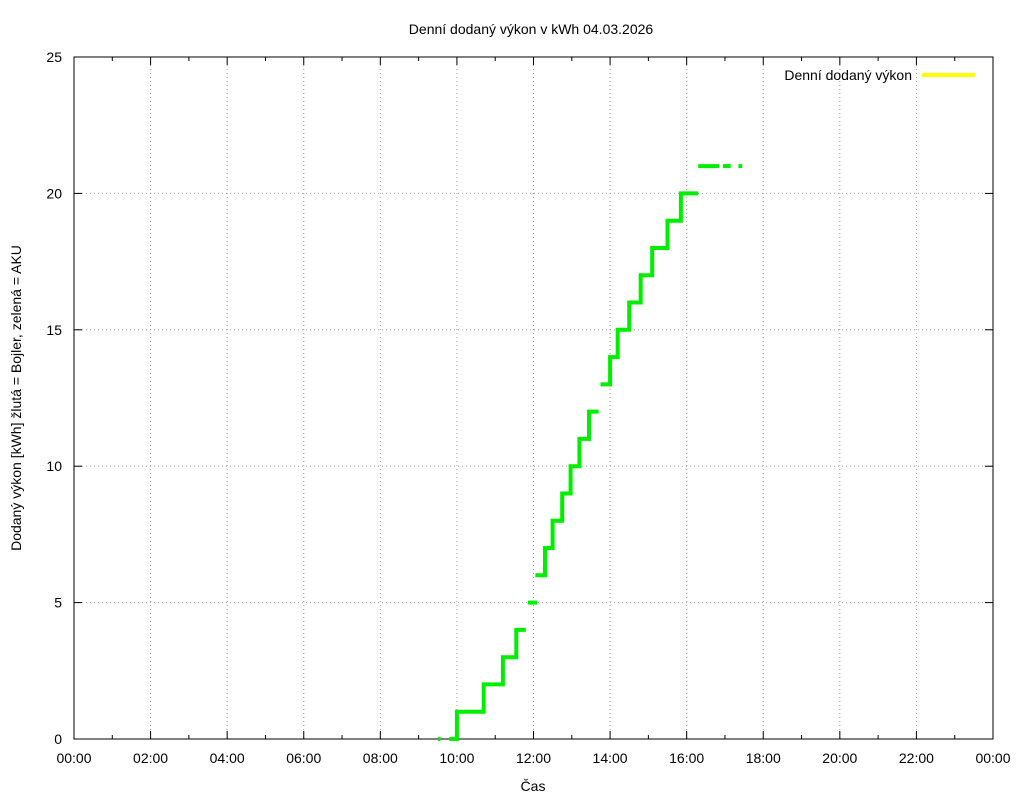 Image resolution: width=1024 pixels, height=800 pixels. I want to click on legend: Denní dodaný výkon, so click(879, 75).